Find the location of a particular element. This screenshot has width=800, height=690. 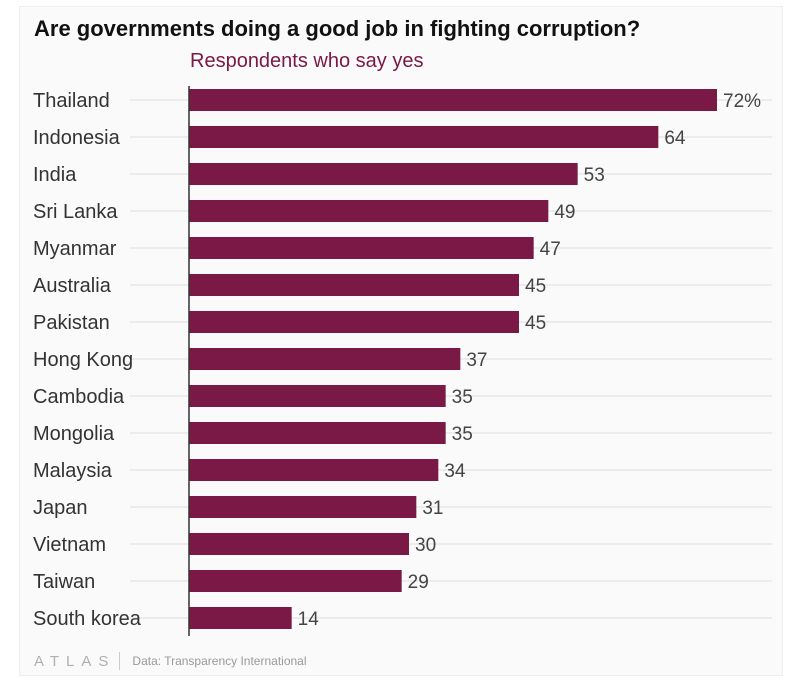

value-label: 30 is located at coordinates (425, 545).